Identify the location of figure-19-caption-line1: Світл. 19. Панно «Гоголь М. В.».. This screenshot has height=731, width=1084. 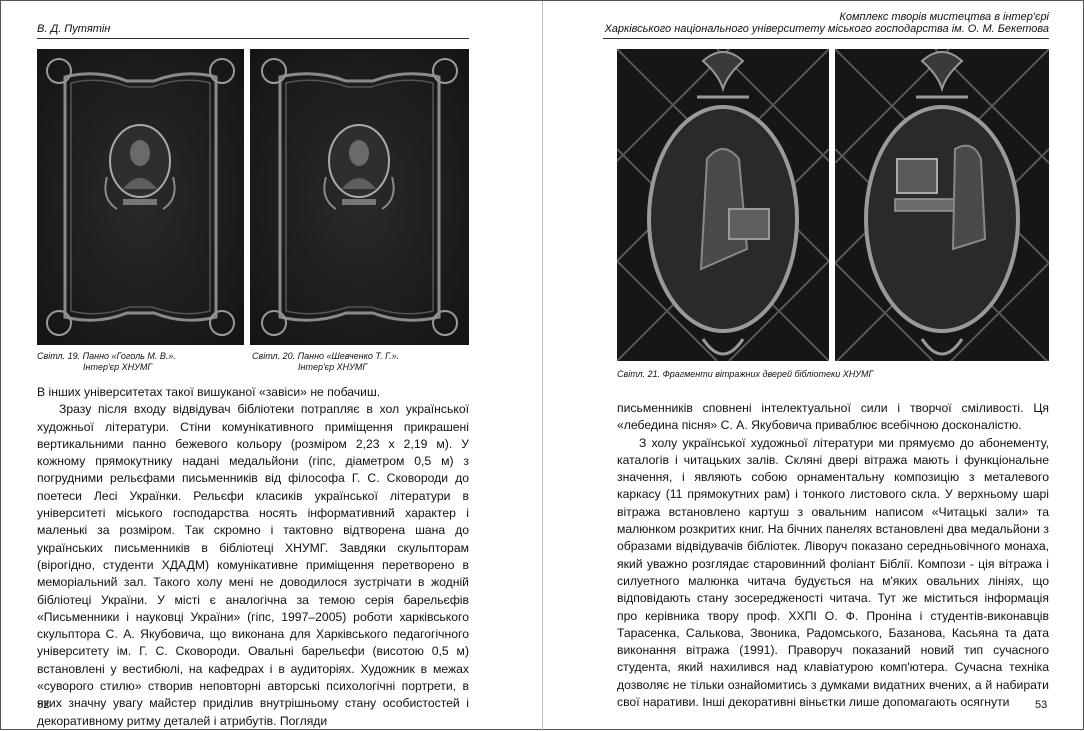
(106, 356).